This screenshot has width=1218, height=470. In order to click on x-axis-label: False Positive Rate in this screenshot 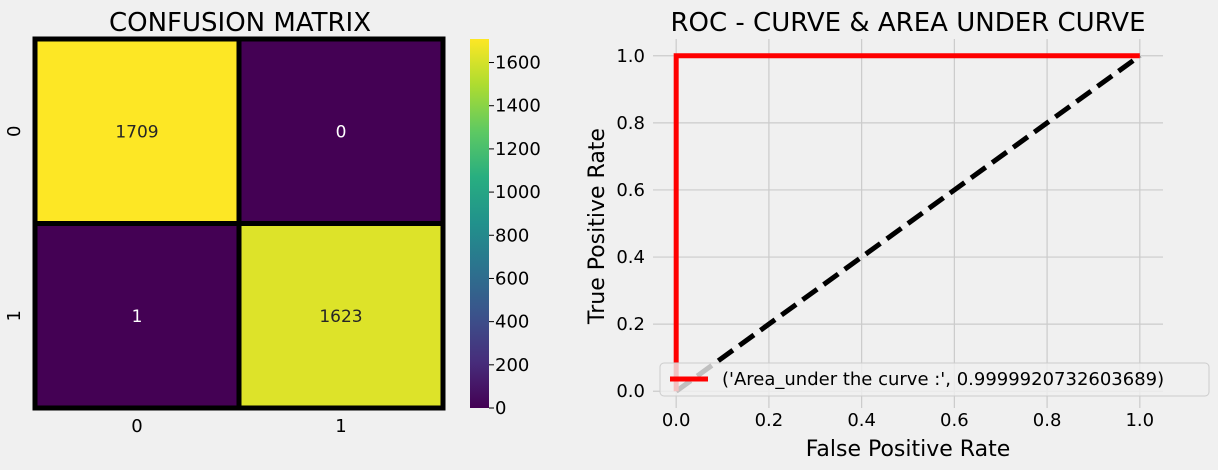, I will do `click(908, 449)`.